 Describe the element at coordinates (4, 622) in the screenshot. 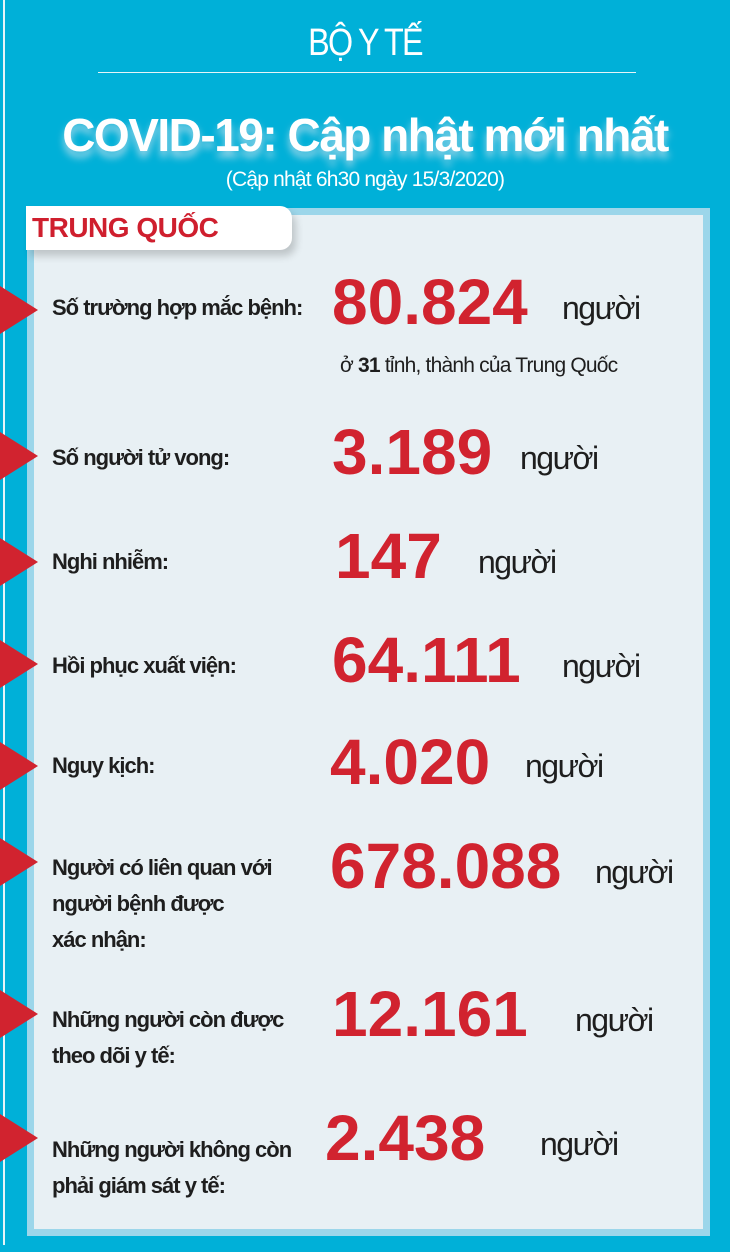

I see `left-edge-line` at that location.